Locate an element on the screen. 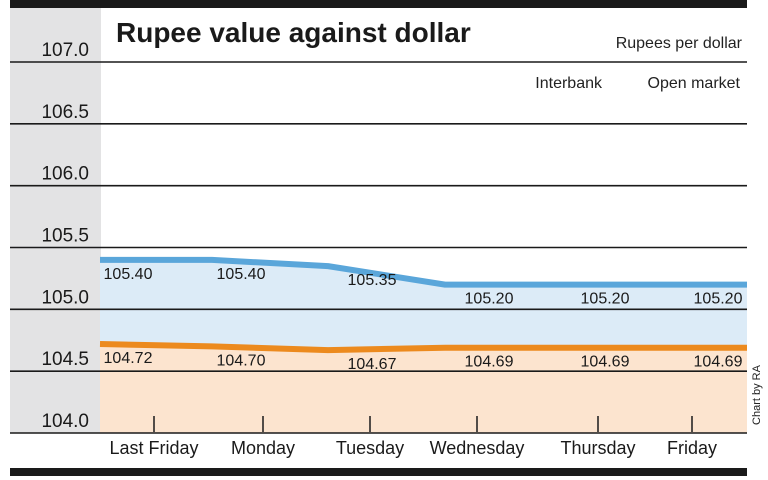  data-label: 104.72 is located at coordinates (128, 358).